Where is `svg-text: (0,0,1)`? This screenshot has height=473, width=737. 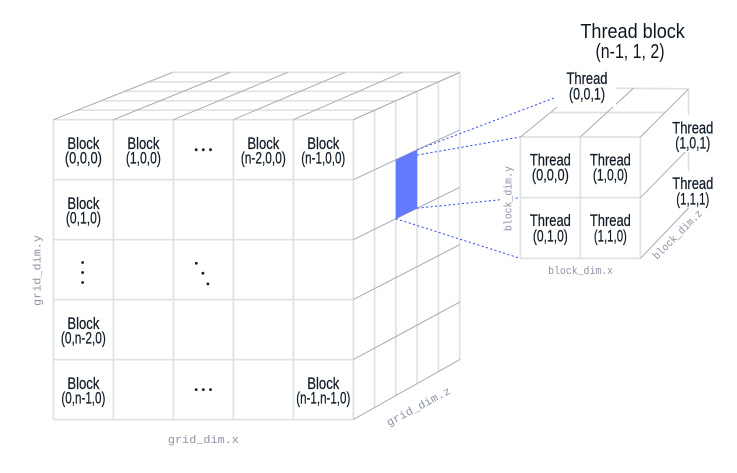 svg-text: (0,0,1) is located at coordinates (587, 93).